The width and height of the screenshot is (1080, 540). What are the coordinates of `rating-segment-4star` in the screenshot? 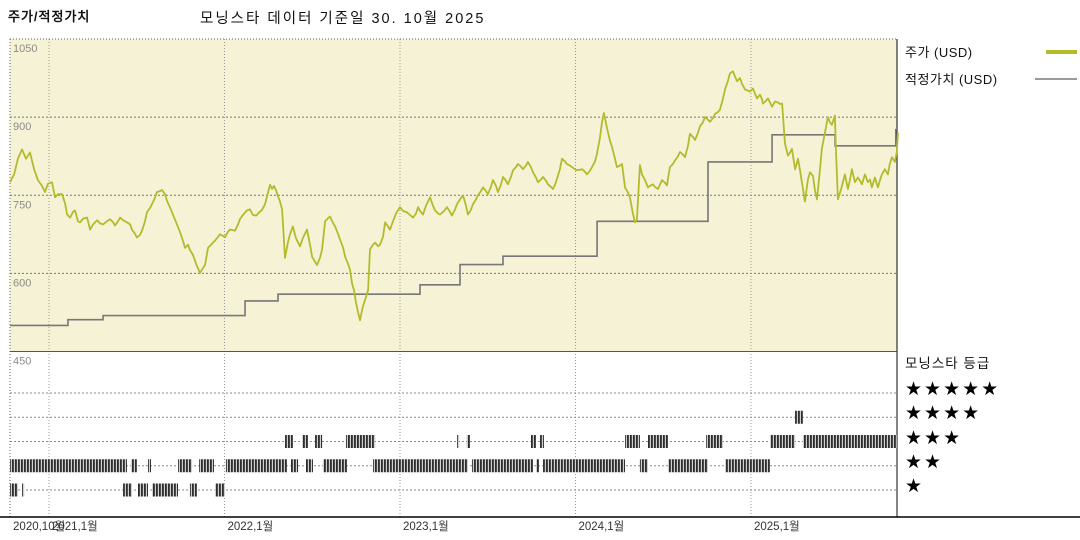 It's located at (799, 417).